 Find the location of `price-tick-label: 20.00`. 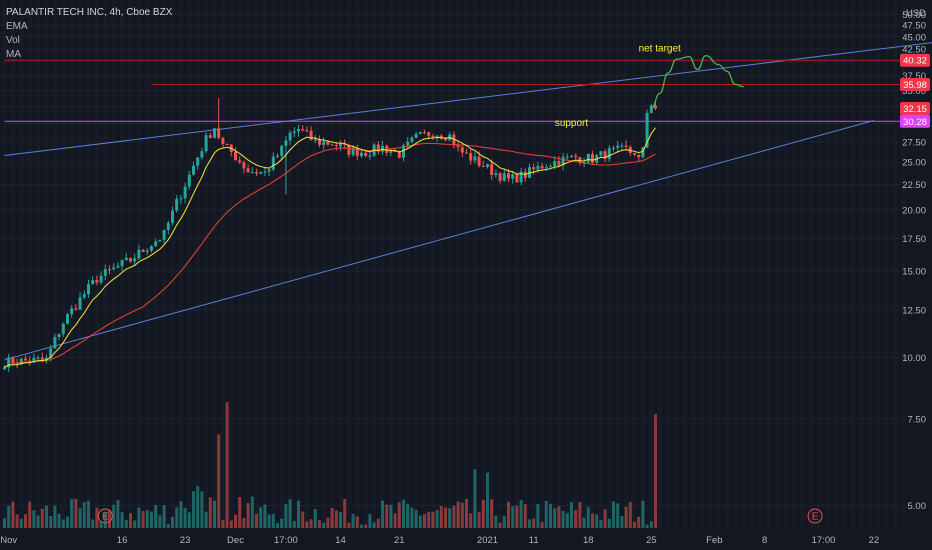

price-tick-label: 20.00 is located at coordinates (914, 210).